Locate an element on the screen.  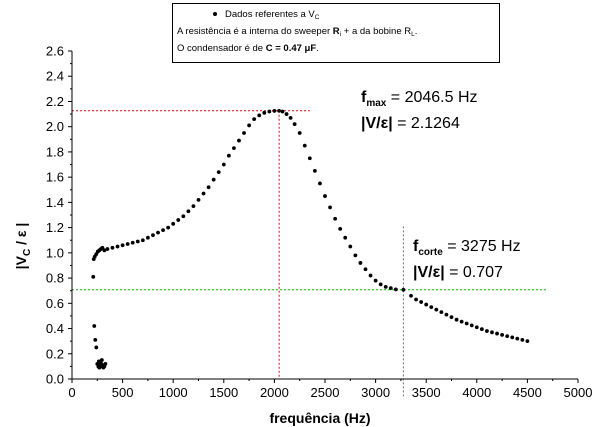
legend-cap-text: O condensador é de is located at coordinates (221, 48).